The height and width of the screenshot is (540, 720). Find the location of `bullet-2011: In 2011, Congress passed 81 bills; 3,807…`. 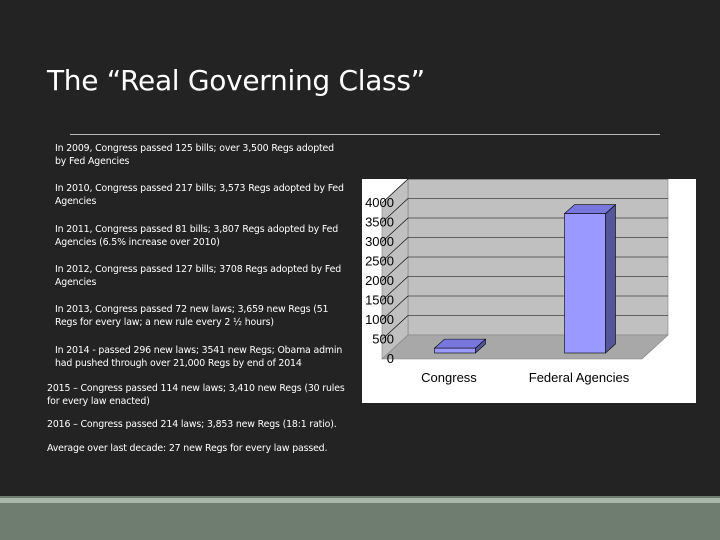

bullet-2011: In 2011, Congress passed 81 bills; 3,807… is located at coordinates (197, 236).